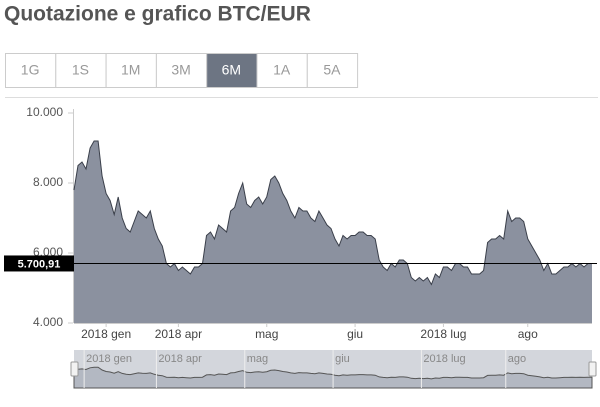  I want to click on x-tick-label: giu, so click(355, 334).